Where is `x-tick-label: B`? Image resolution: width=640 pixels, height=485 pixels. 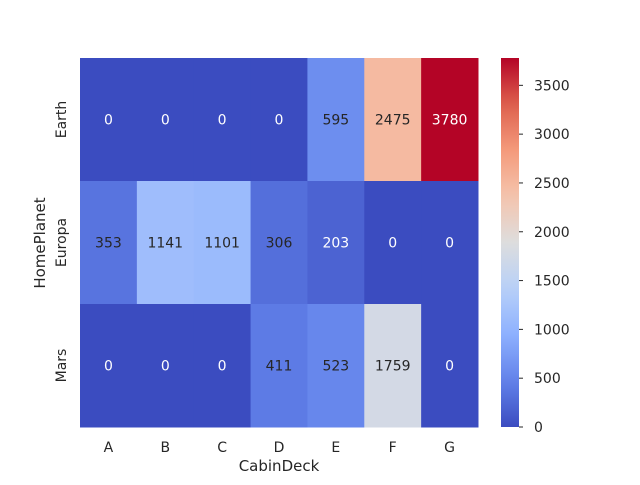 x-tick-label: B is located at coordinates (165, 448).